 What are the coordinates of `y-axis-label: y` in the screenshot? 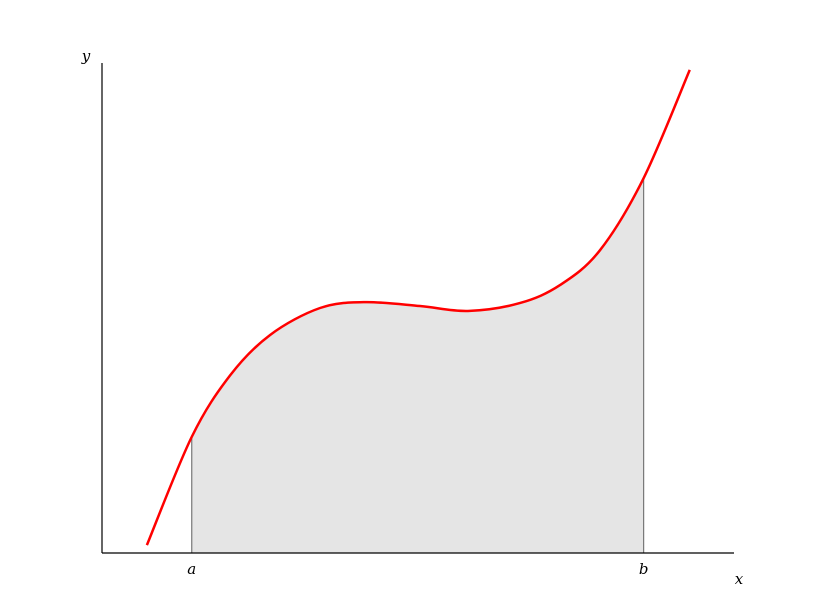 It's located at (86, 56).